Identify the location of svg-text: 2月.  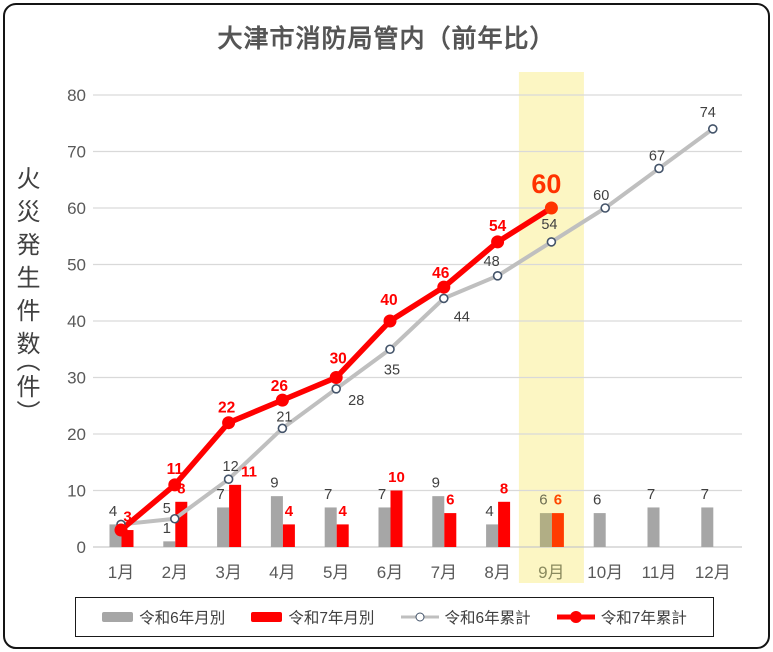
(175, 572).